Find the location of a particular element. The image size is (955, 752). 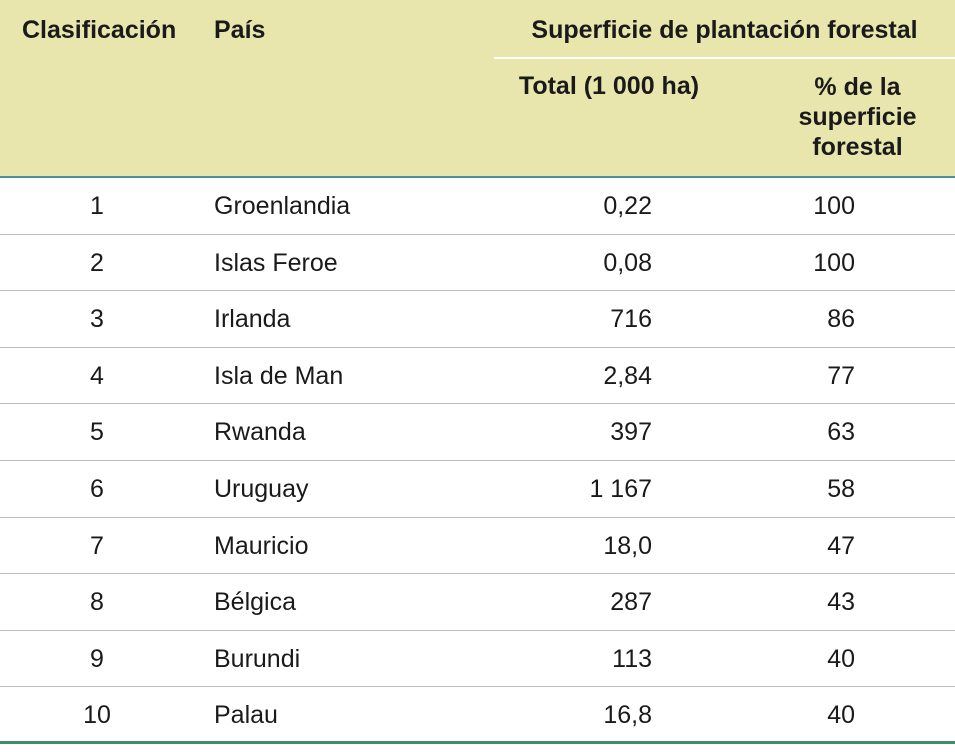

cell-total: 716 is located at coordinates (631, 319).